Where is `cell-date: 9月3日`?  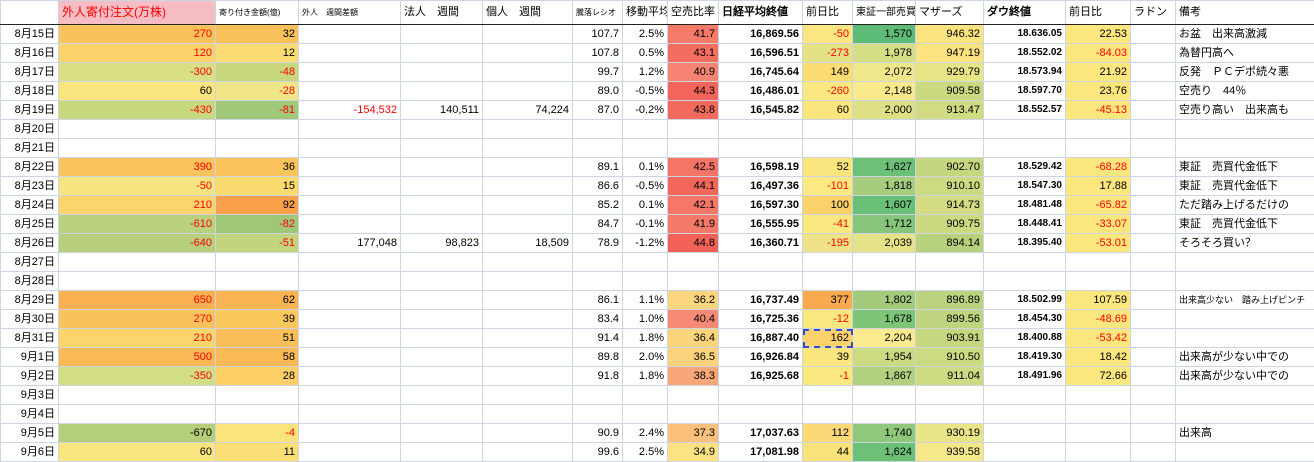 cell-date: 9月3日 is located at coordinates (30, 395).